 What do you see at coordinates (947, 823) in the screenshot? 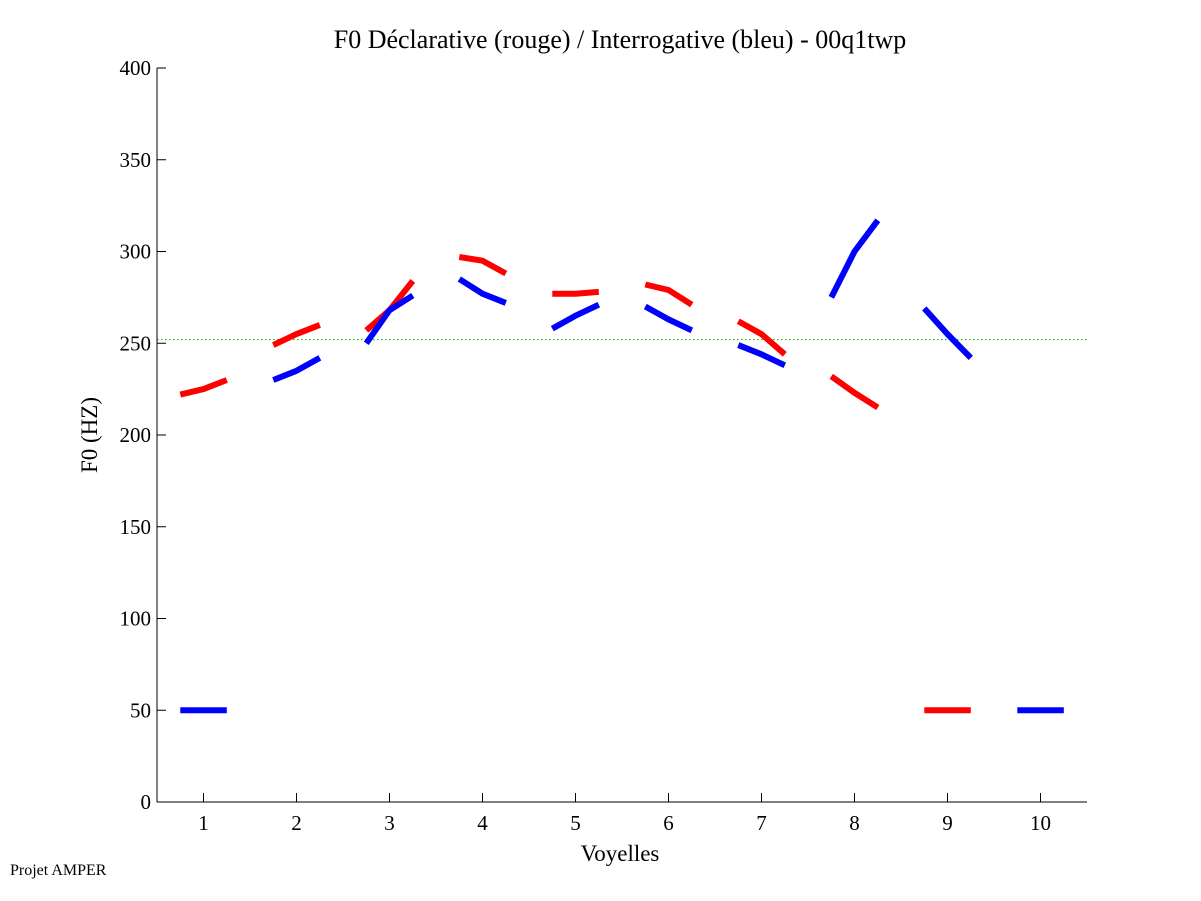
I see `x-tick-label: 9` at bounding box center [947, 823].